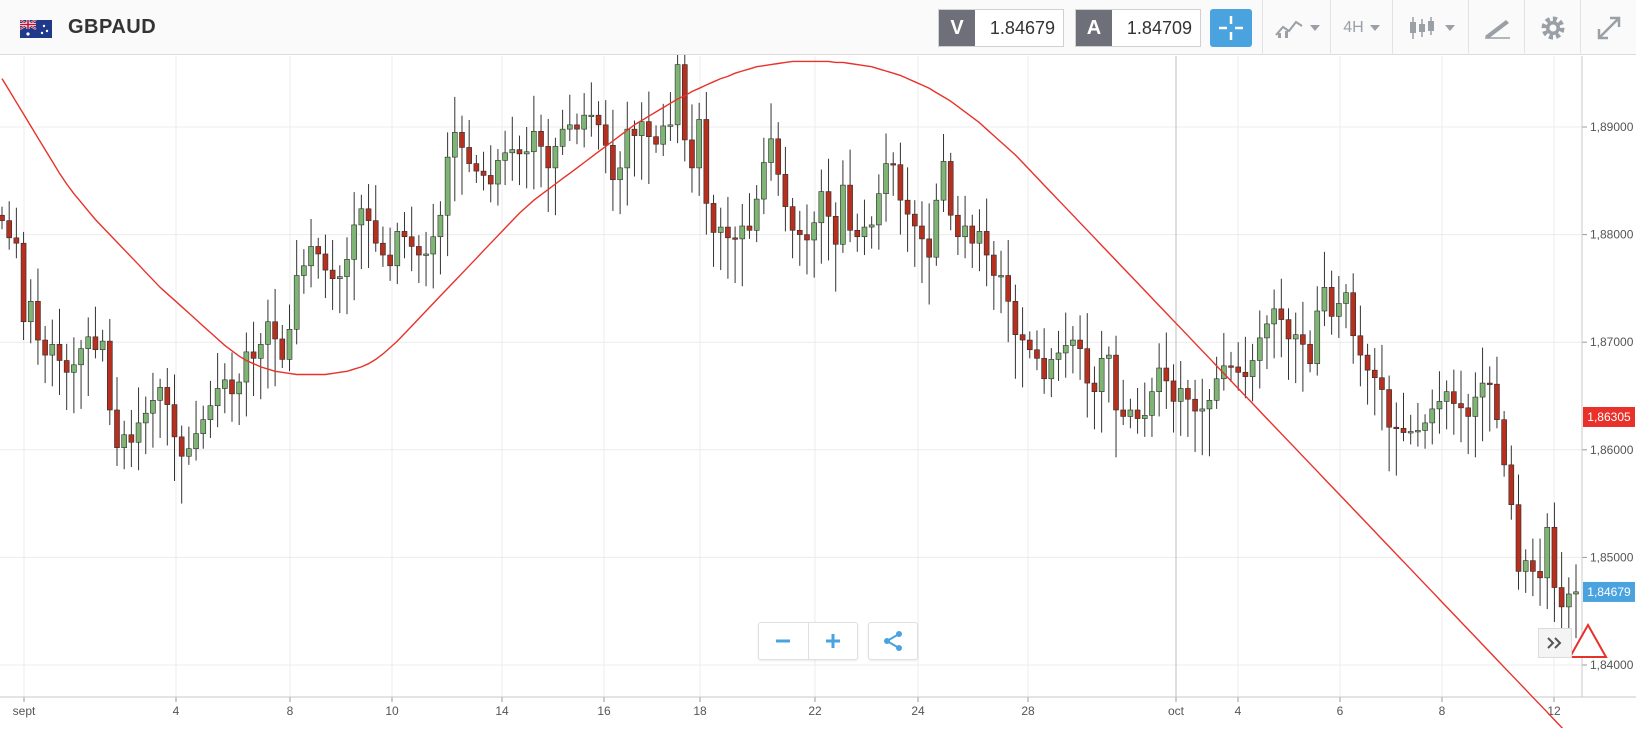 This screenshot has height=733, width=1636. I want to click on buy-price-button: A 1.84709, so click(1138, 28).